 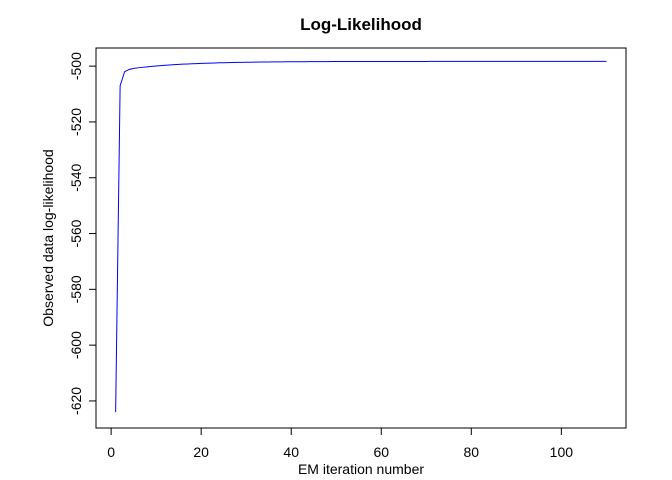 I want to click on y-tick-label: -620, so click(x=76, y=401).